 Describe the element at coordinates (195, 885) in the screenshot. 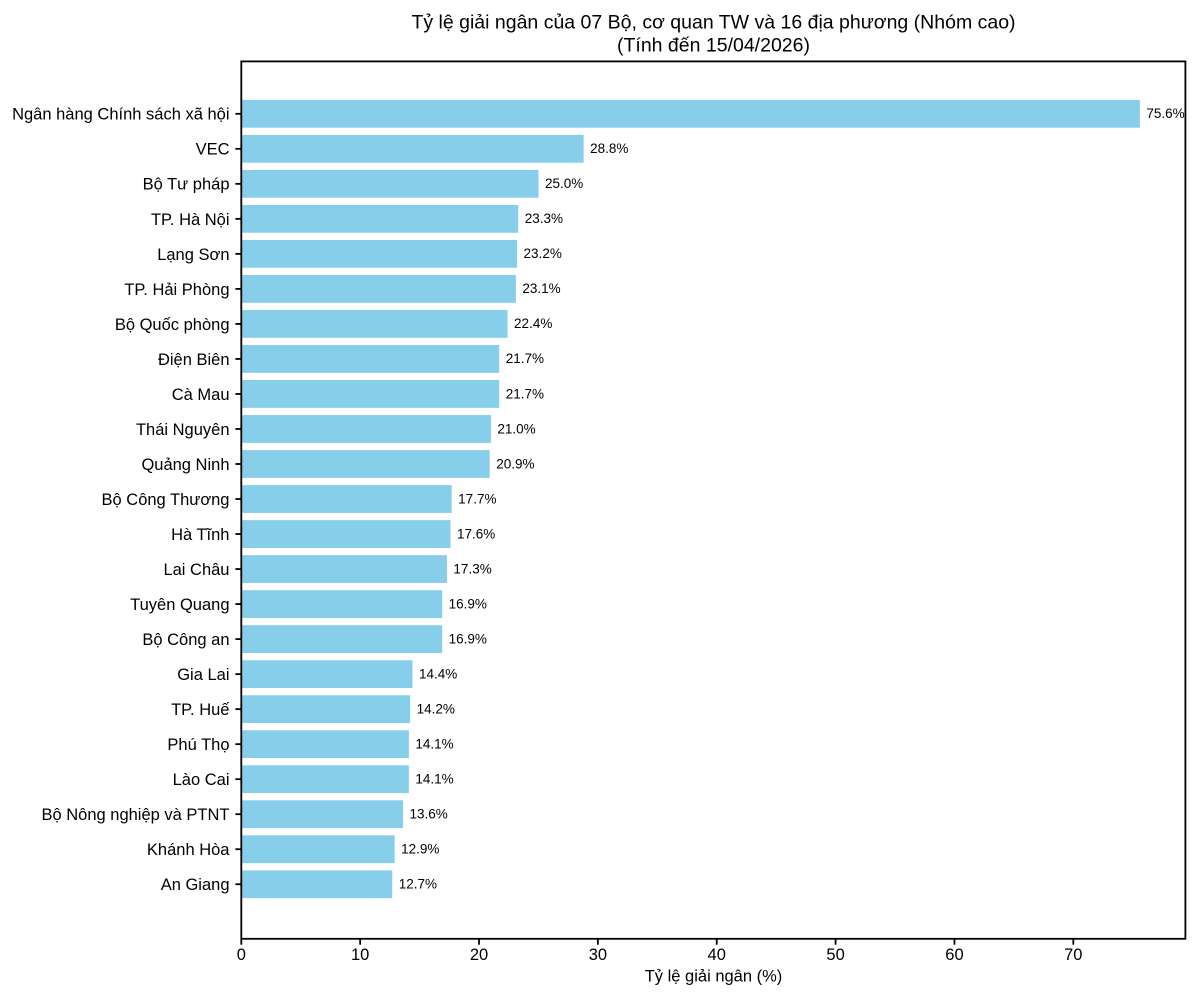

I see `svg-text: An Giang` at that location.